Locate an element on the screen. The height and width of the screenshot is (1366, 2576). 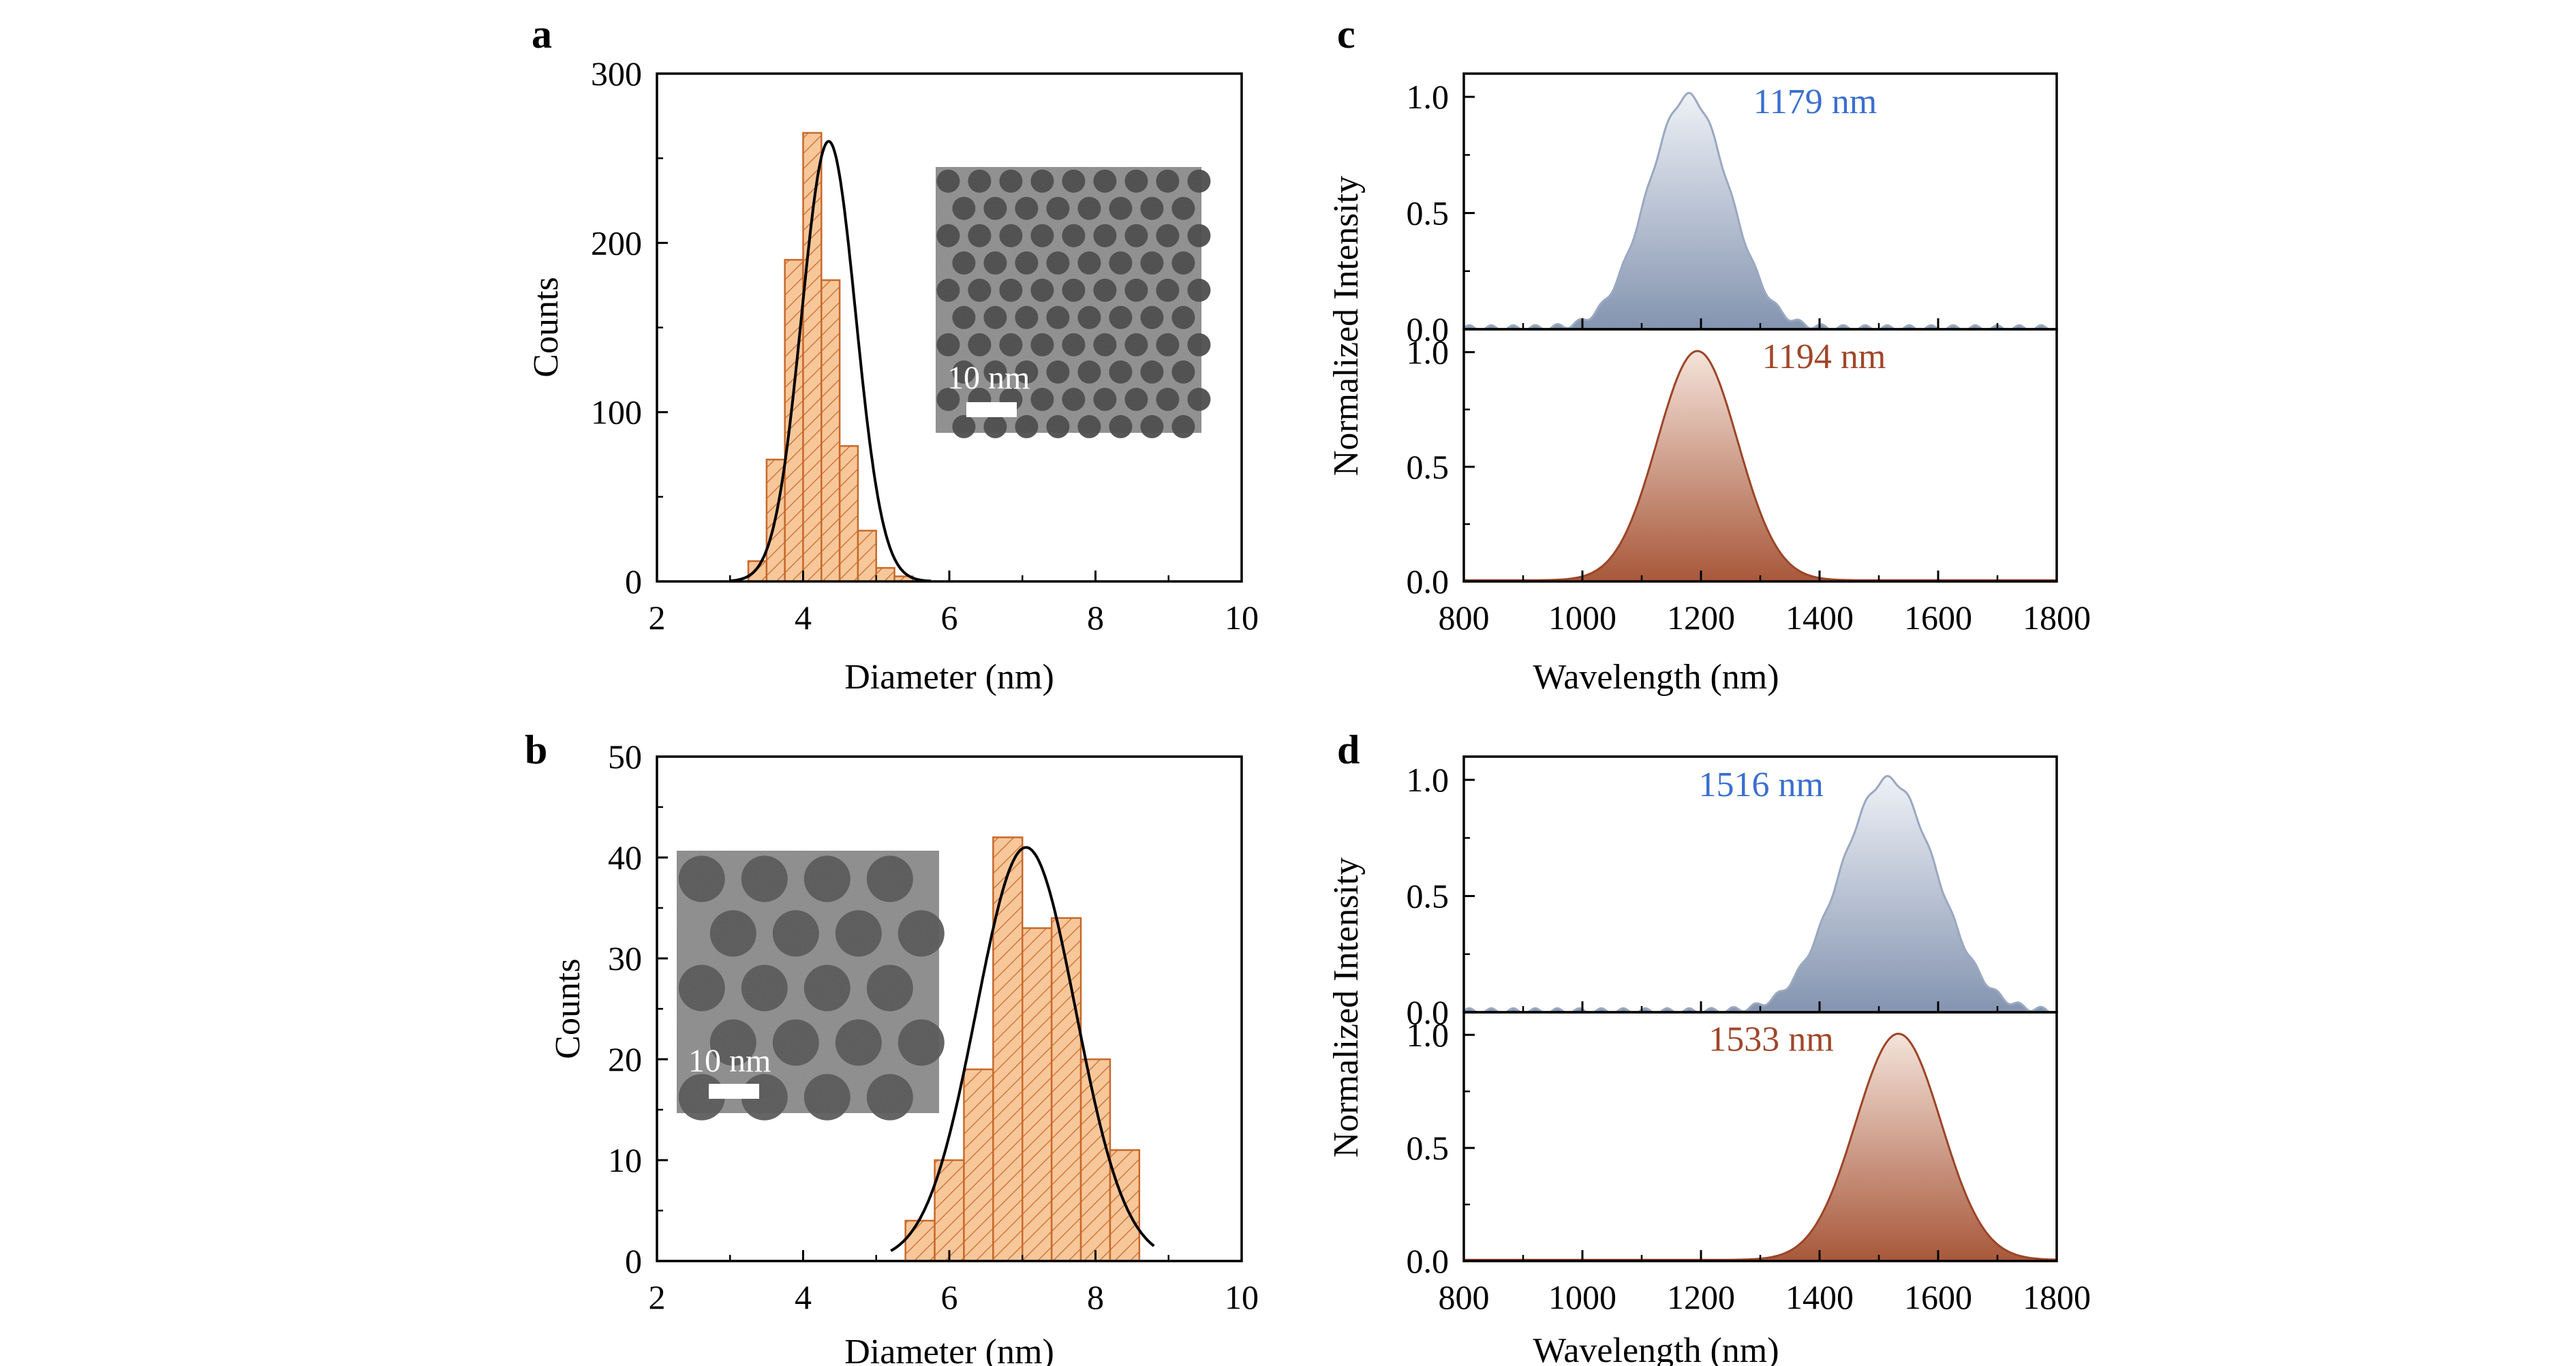
x-axis-title-a: Diameter (nm) is located at coordinates (949, 678).